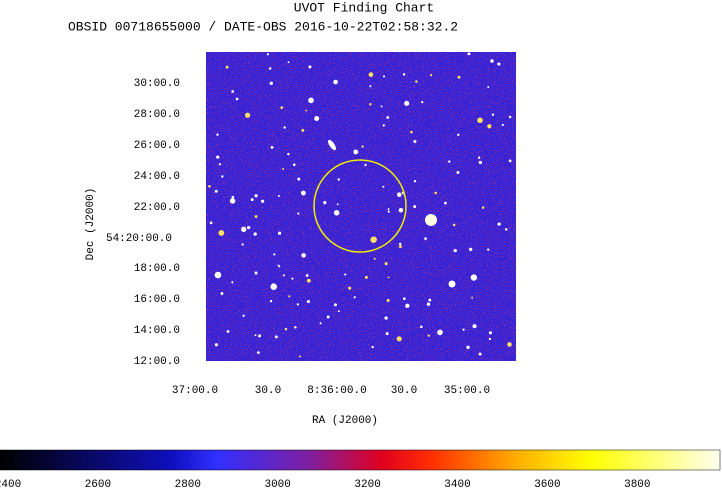  Describe the element at coordinates (195, 391) in the screenshot. I see `x-tick-label: 37:00.0` at that location.